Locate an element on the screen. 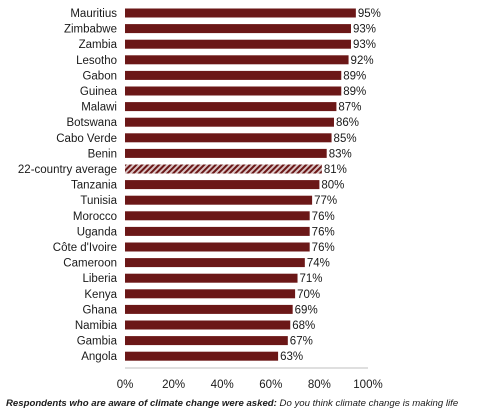  bar-botswana is located at coordinates (229, 122).